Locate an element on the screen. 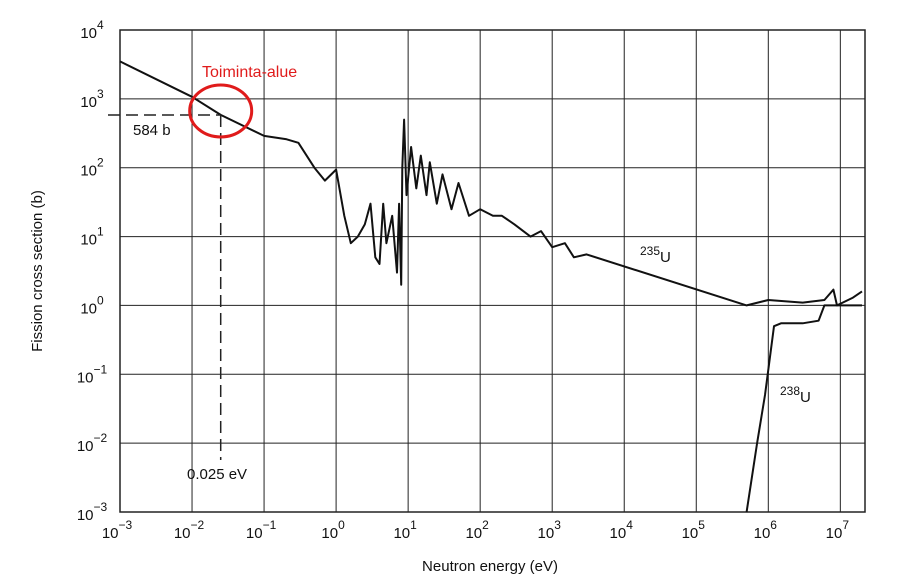 The height and width of the screenshot is (581, 904). y-tick-label: 10⁻² is located at coordinates (92, 443).